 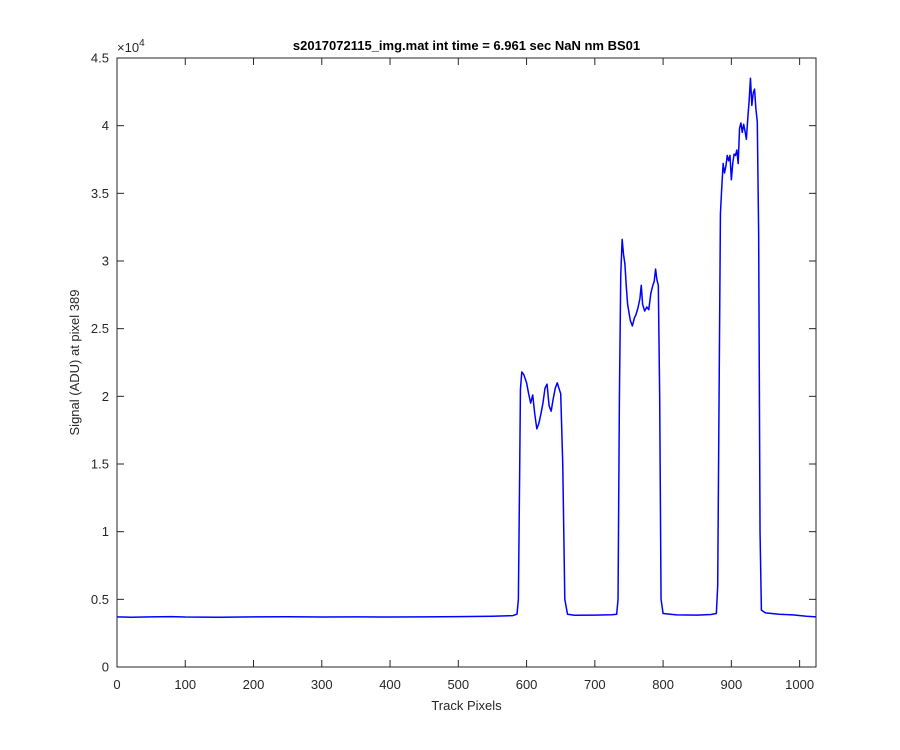 What do you see at coordinates (128, 47) in the screenshot?
I see `y-exponent-base: ×10` at bounding box center [128, 47].